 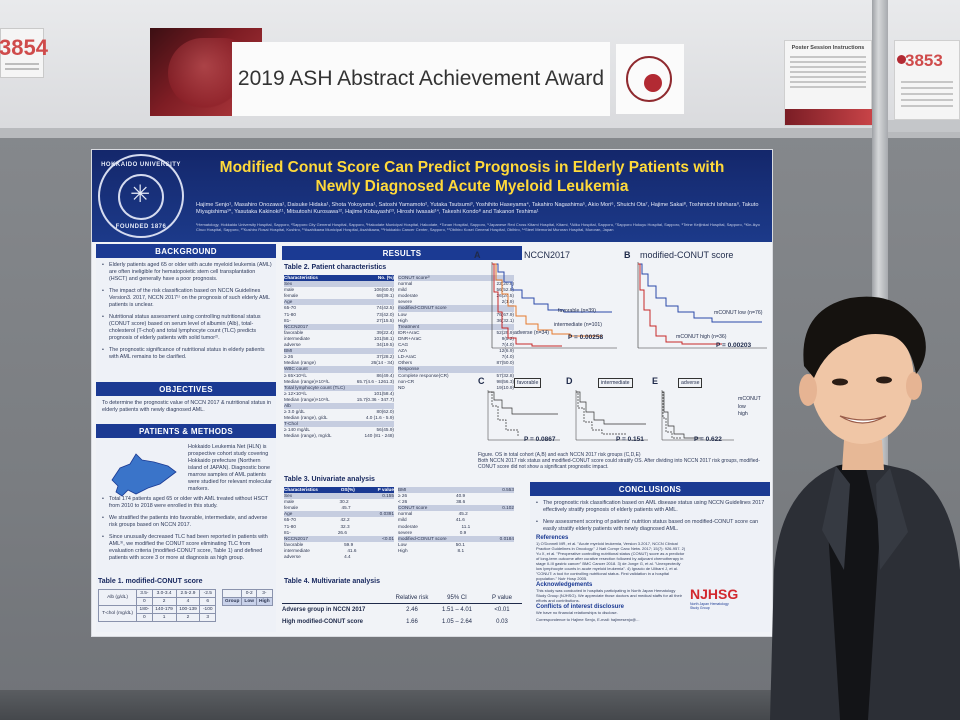 What do you see at coordinates (532, 333) in the screenshot?
I see `km-a-legend-adverse: adverse (n=34)` at bounding box center [532, 333].